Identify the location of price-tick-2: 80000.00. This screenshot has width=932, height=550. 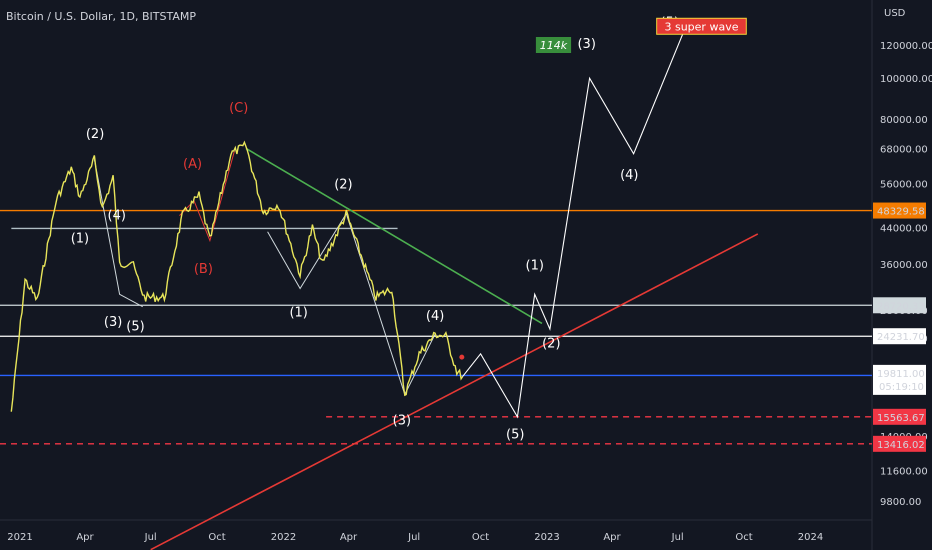
(904, 120).